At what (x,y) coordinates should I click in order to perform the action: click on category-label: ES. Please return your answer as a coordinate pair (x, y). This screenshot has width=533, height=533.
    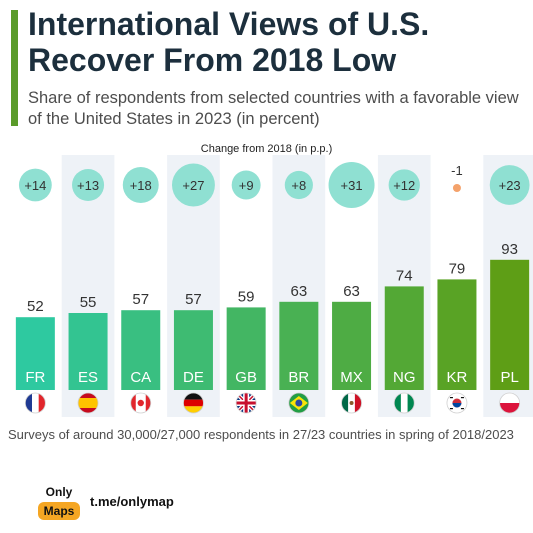
    Looking at the image, I should click on (88, 377).